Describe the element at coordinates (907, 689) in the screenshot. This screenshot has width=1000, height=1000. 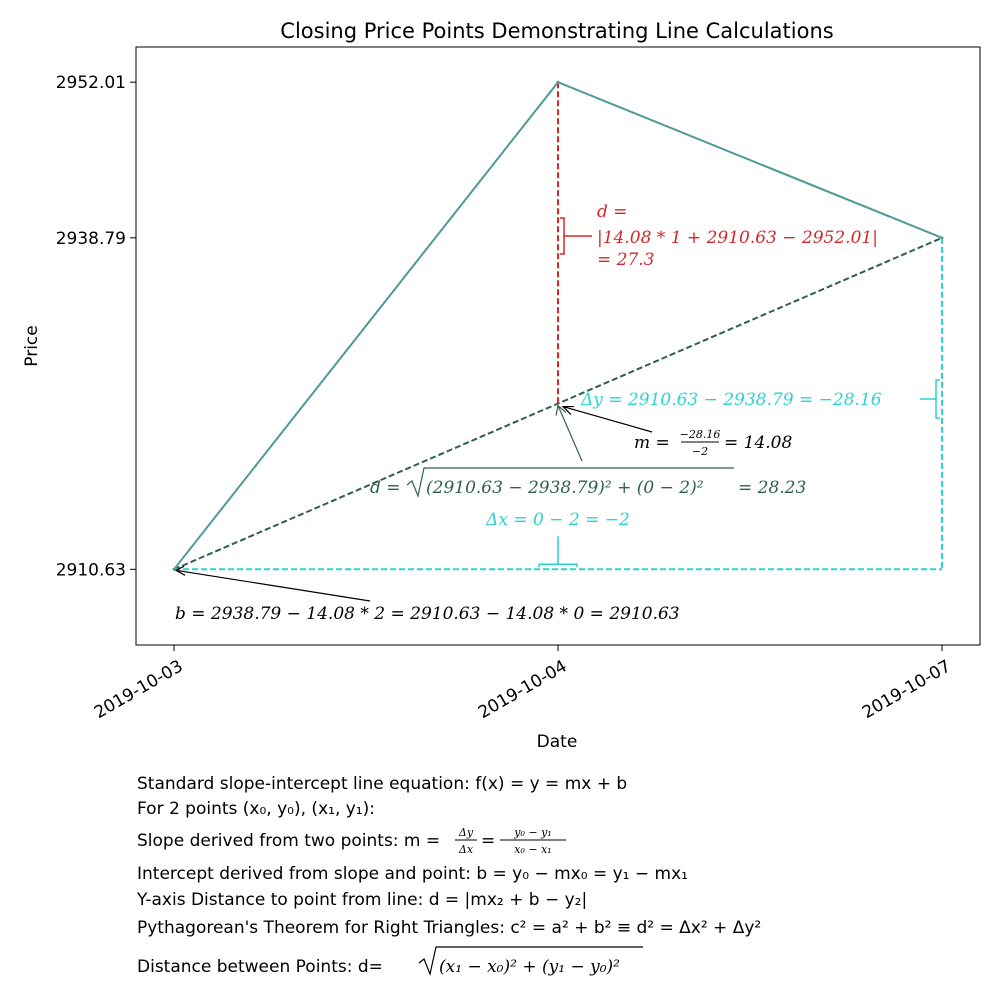
I see `x-tick-label: 2019-10-07` at that location.